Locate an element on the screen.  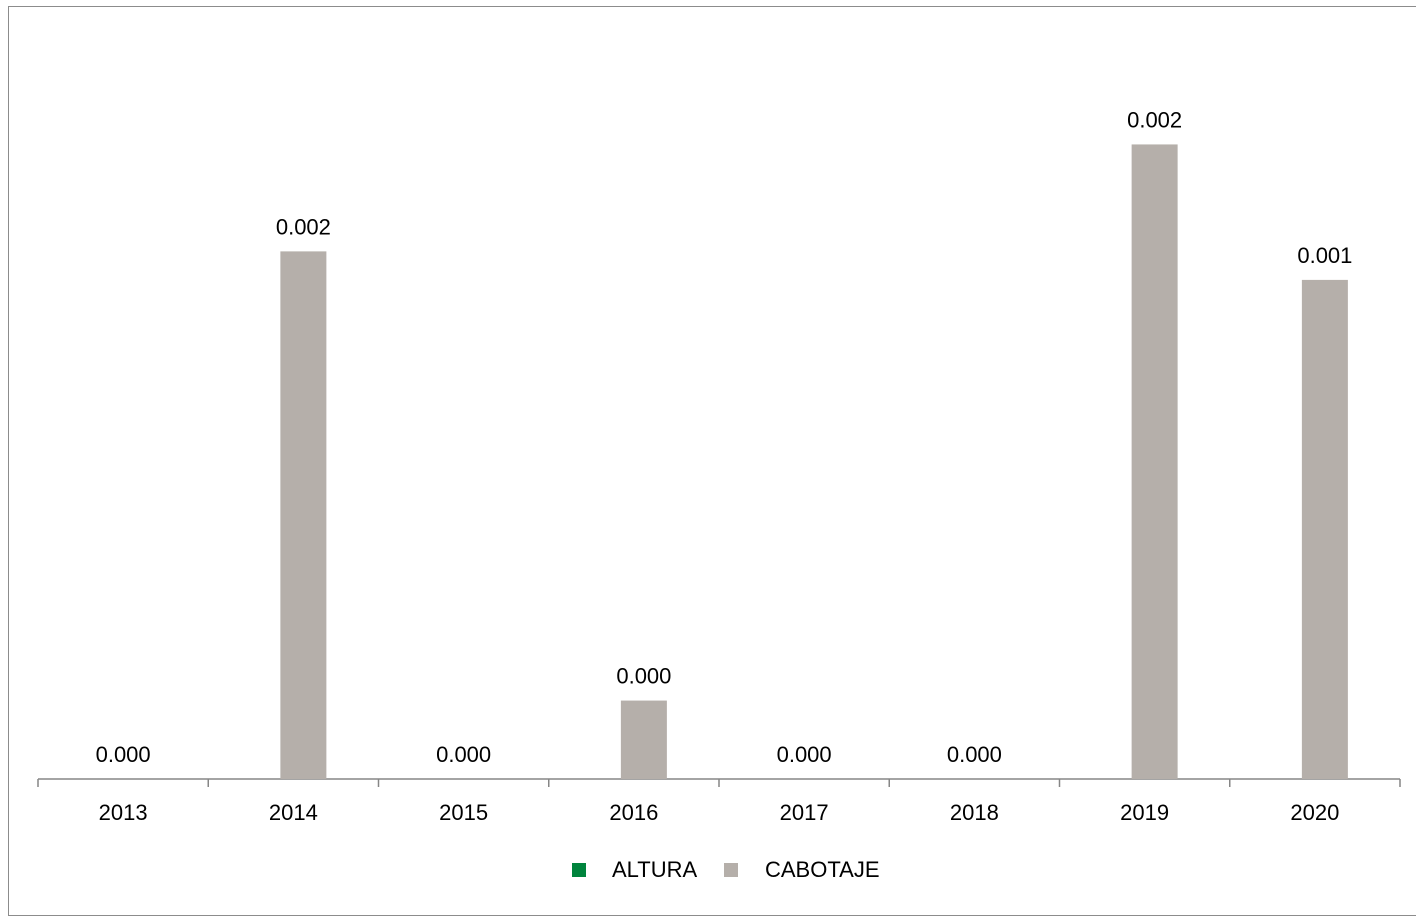
data-label-2019: 0.002 is located at coordinates (1154, 119).